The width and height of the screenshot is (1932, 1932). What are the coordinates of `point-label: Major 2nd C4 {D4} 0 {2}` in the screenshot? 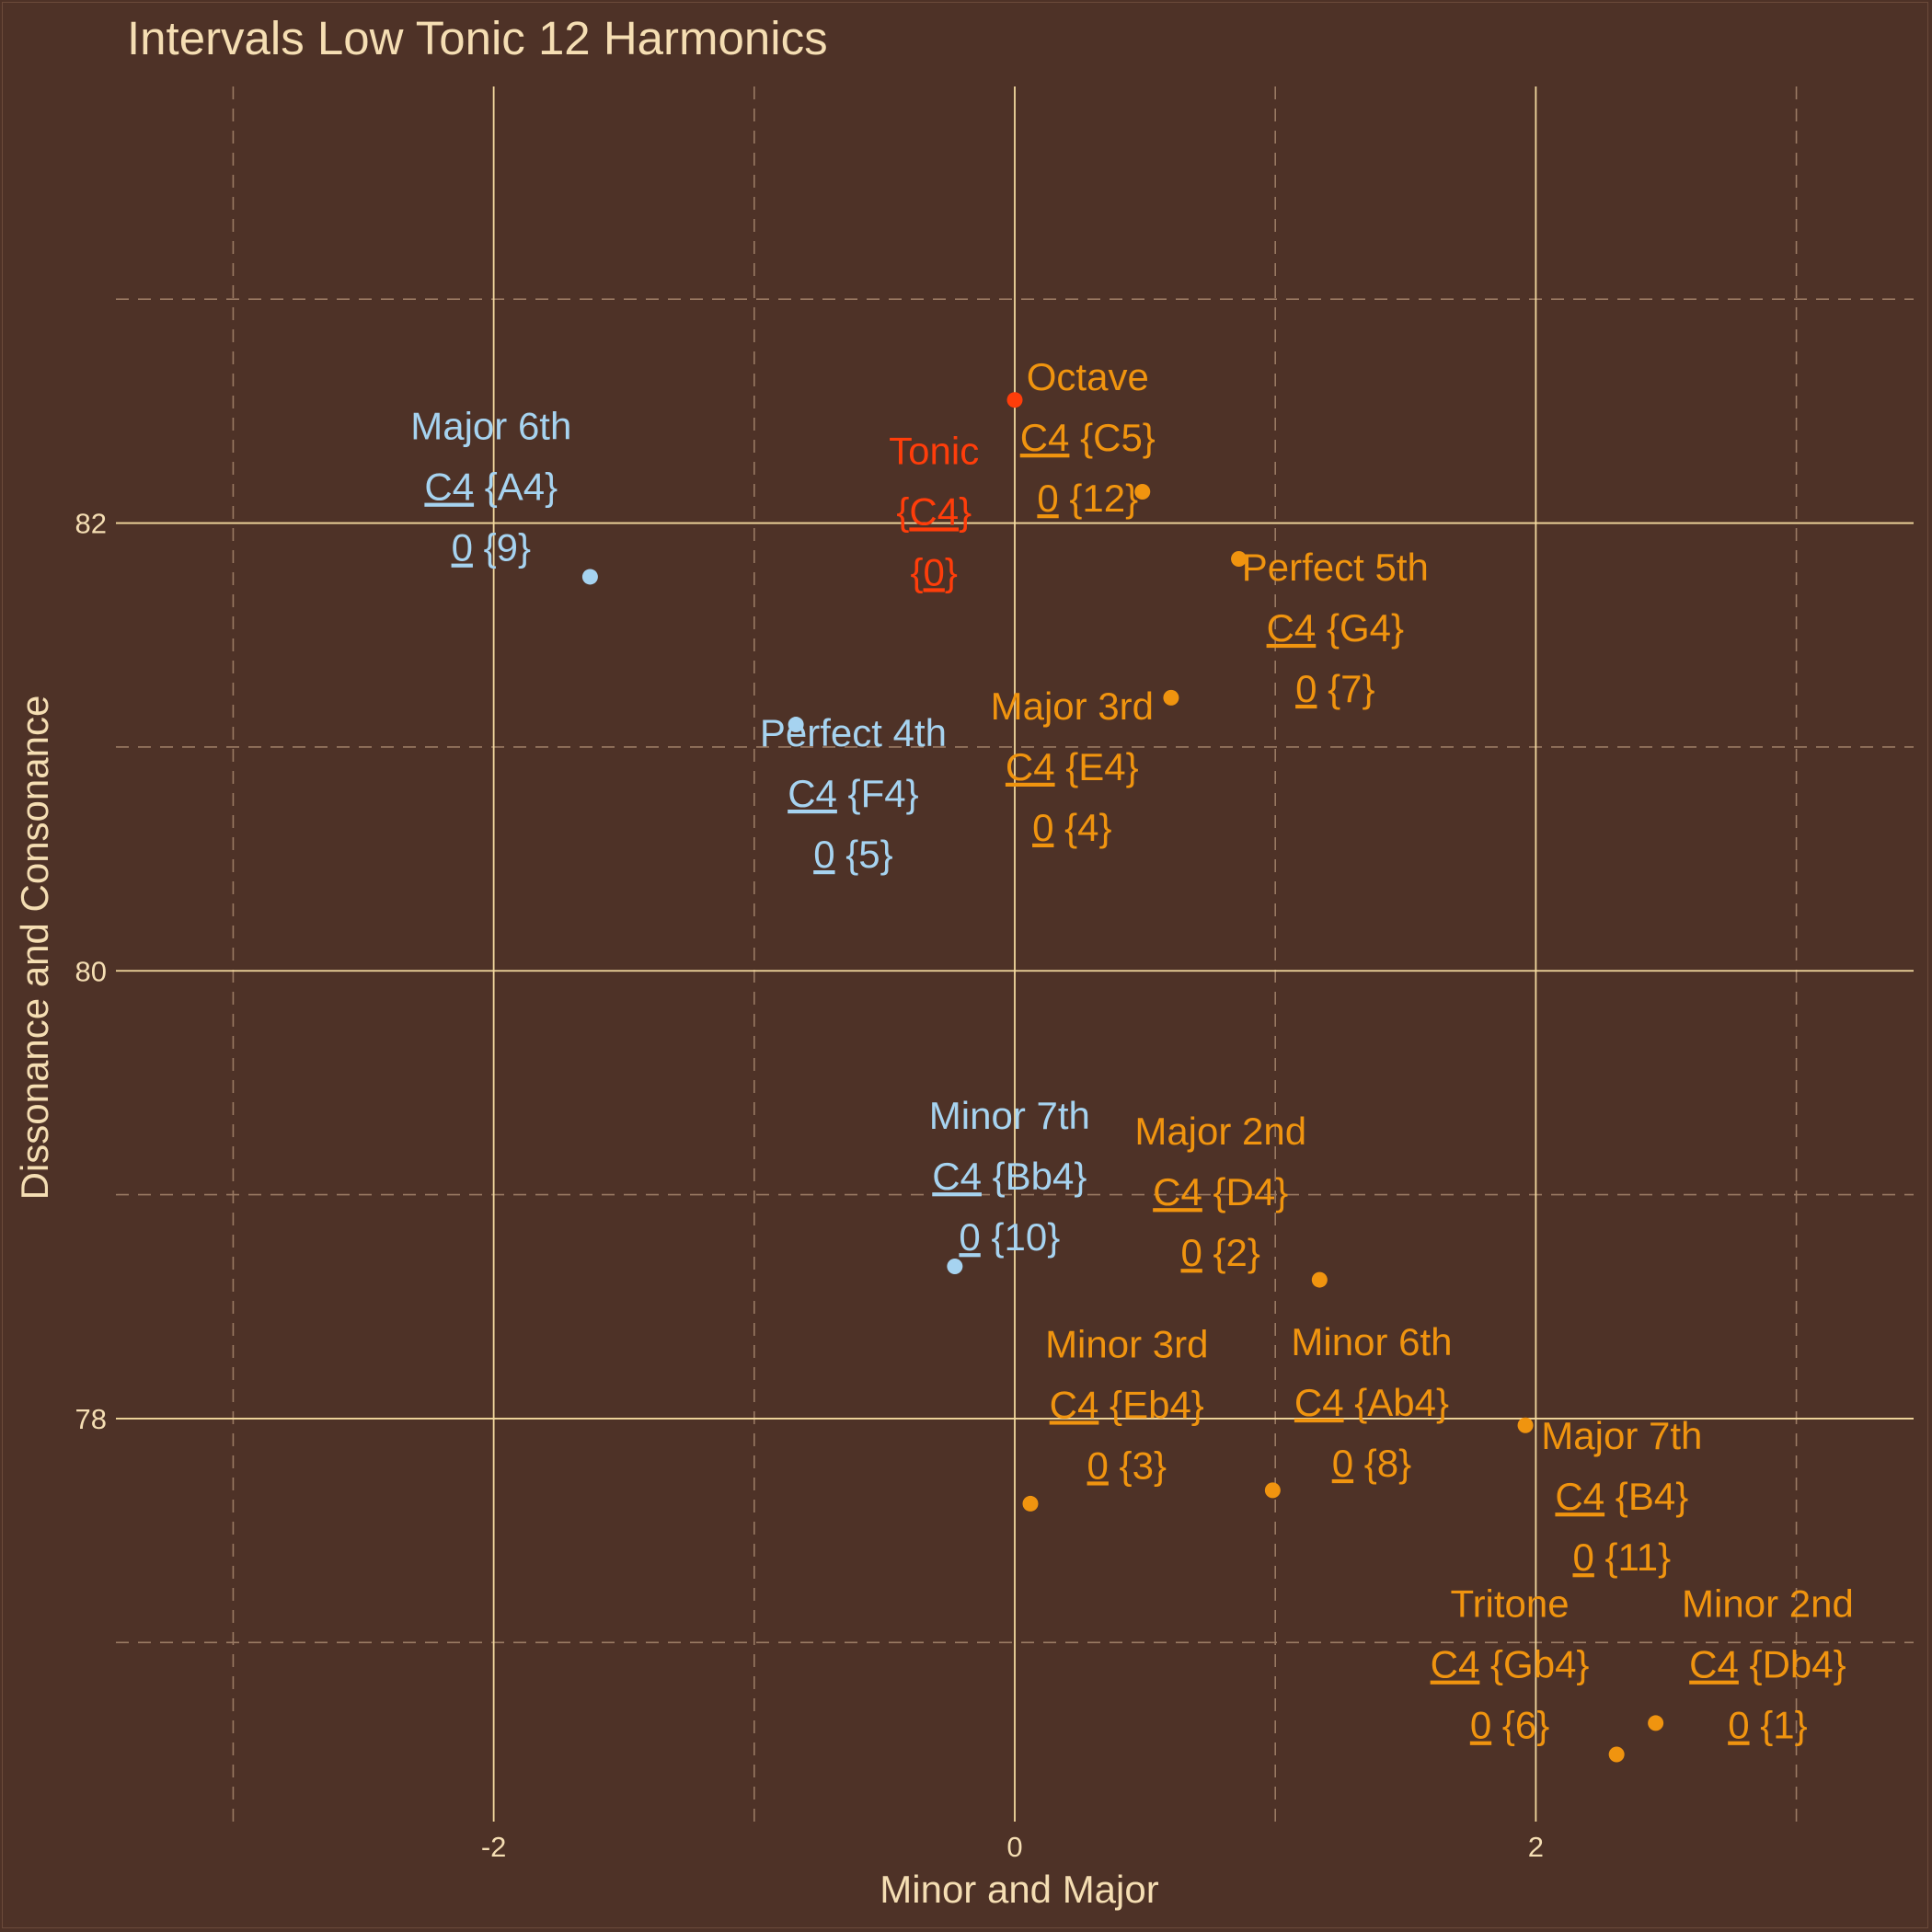 It's located at (1220, 1192).